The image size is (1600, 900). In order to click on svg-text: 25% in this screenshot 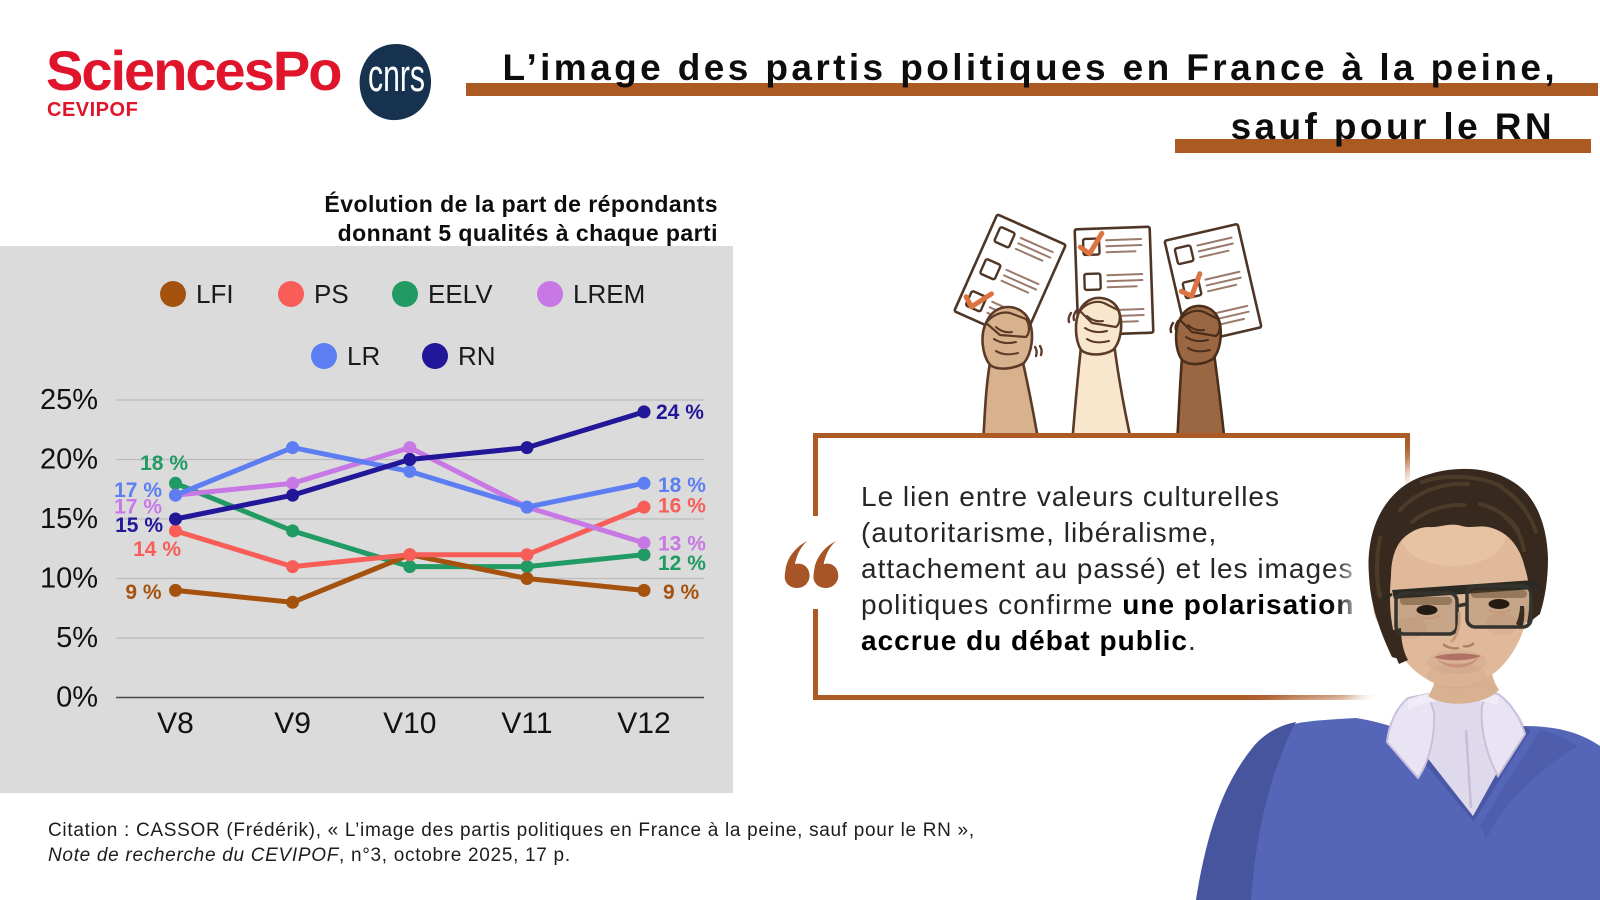, I will do `click(69, 400)`.